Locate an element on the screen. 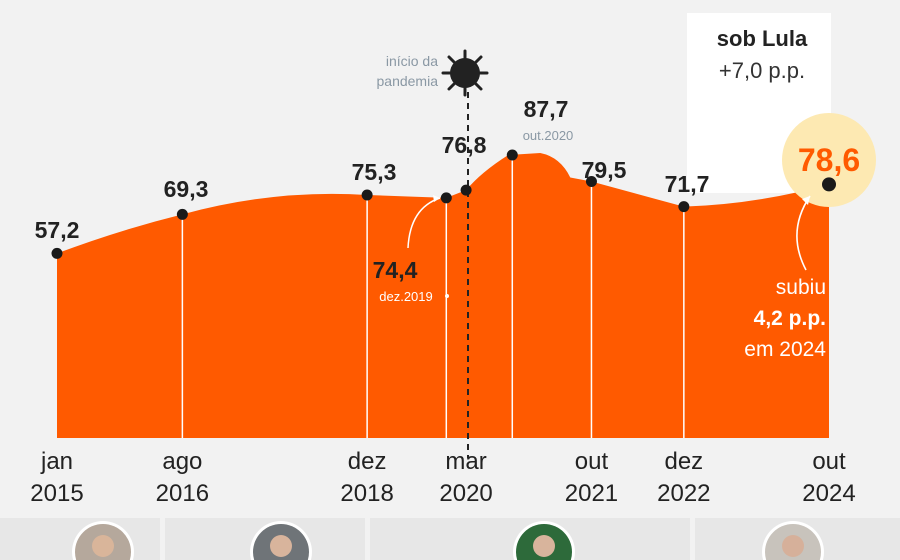 The height and width of the screenshot is (560, 900). sublabel-dot is located at coordinates (447, 296).